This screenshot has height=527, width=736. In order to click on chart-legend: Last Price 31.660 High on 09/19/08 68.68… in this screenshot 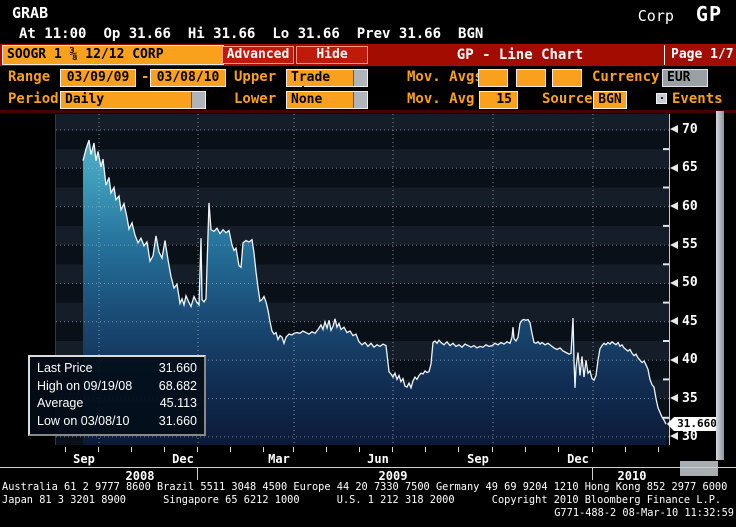, I will do `click(117, 395)`.